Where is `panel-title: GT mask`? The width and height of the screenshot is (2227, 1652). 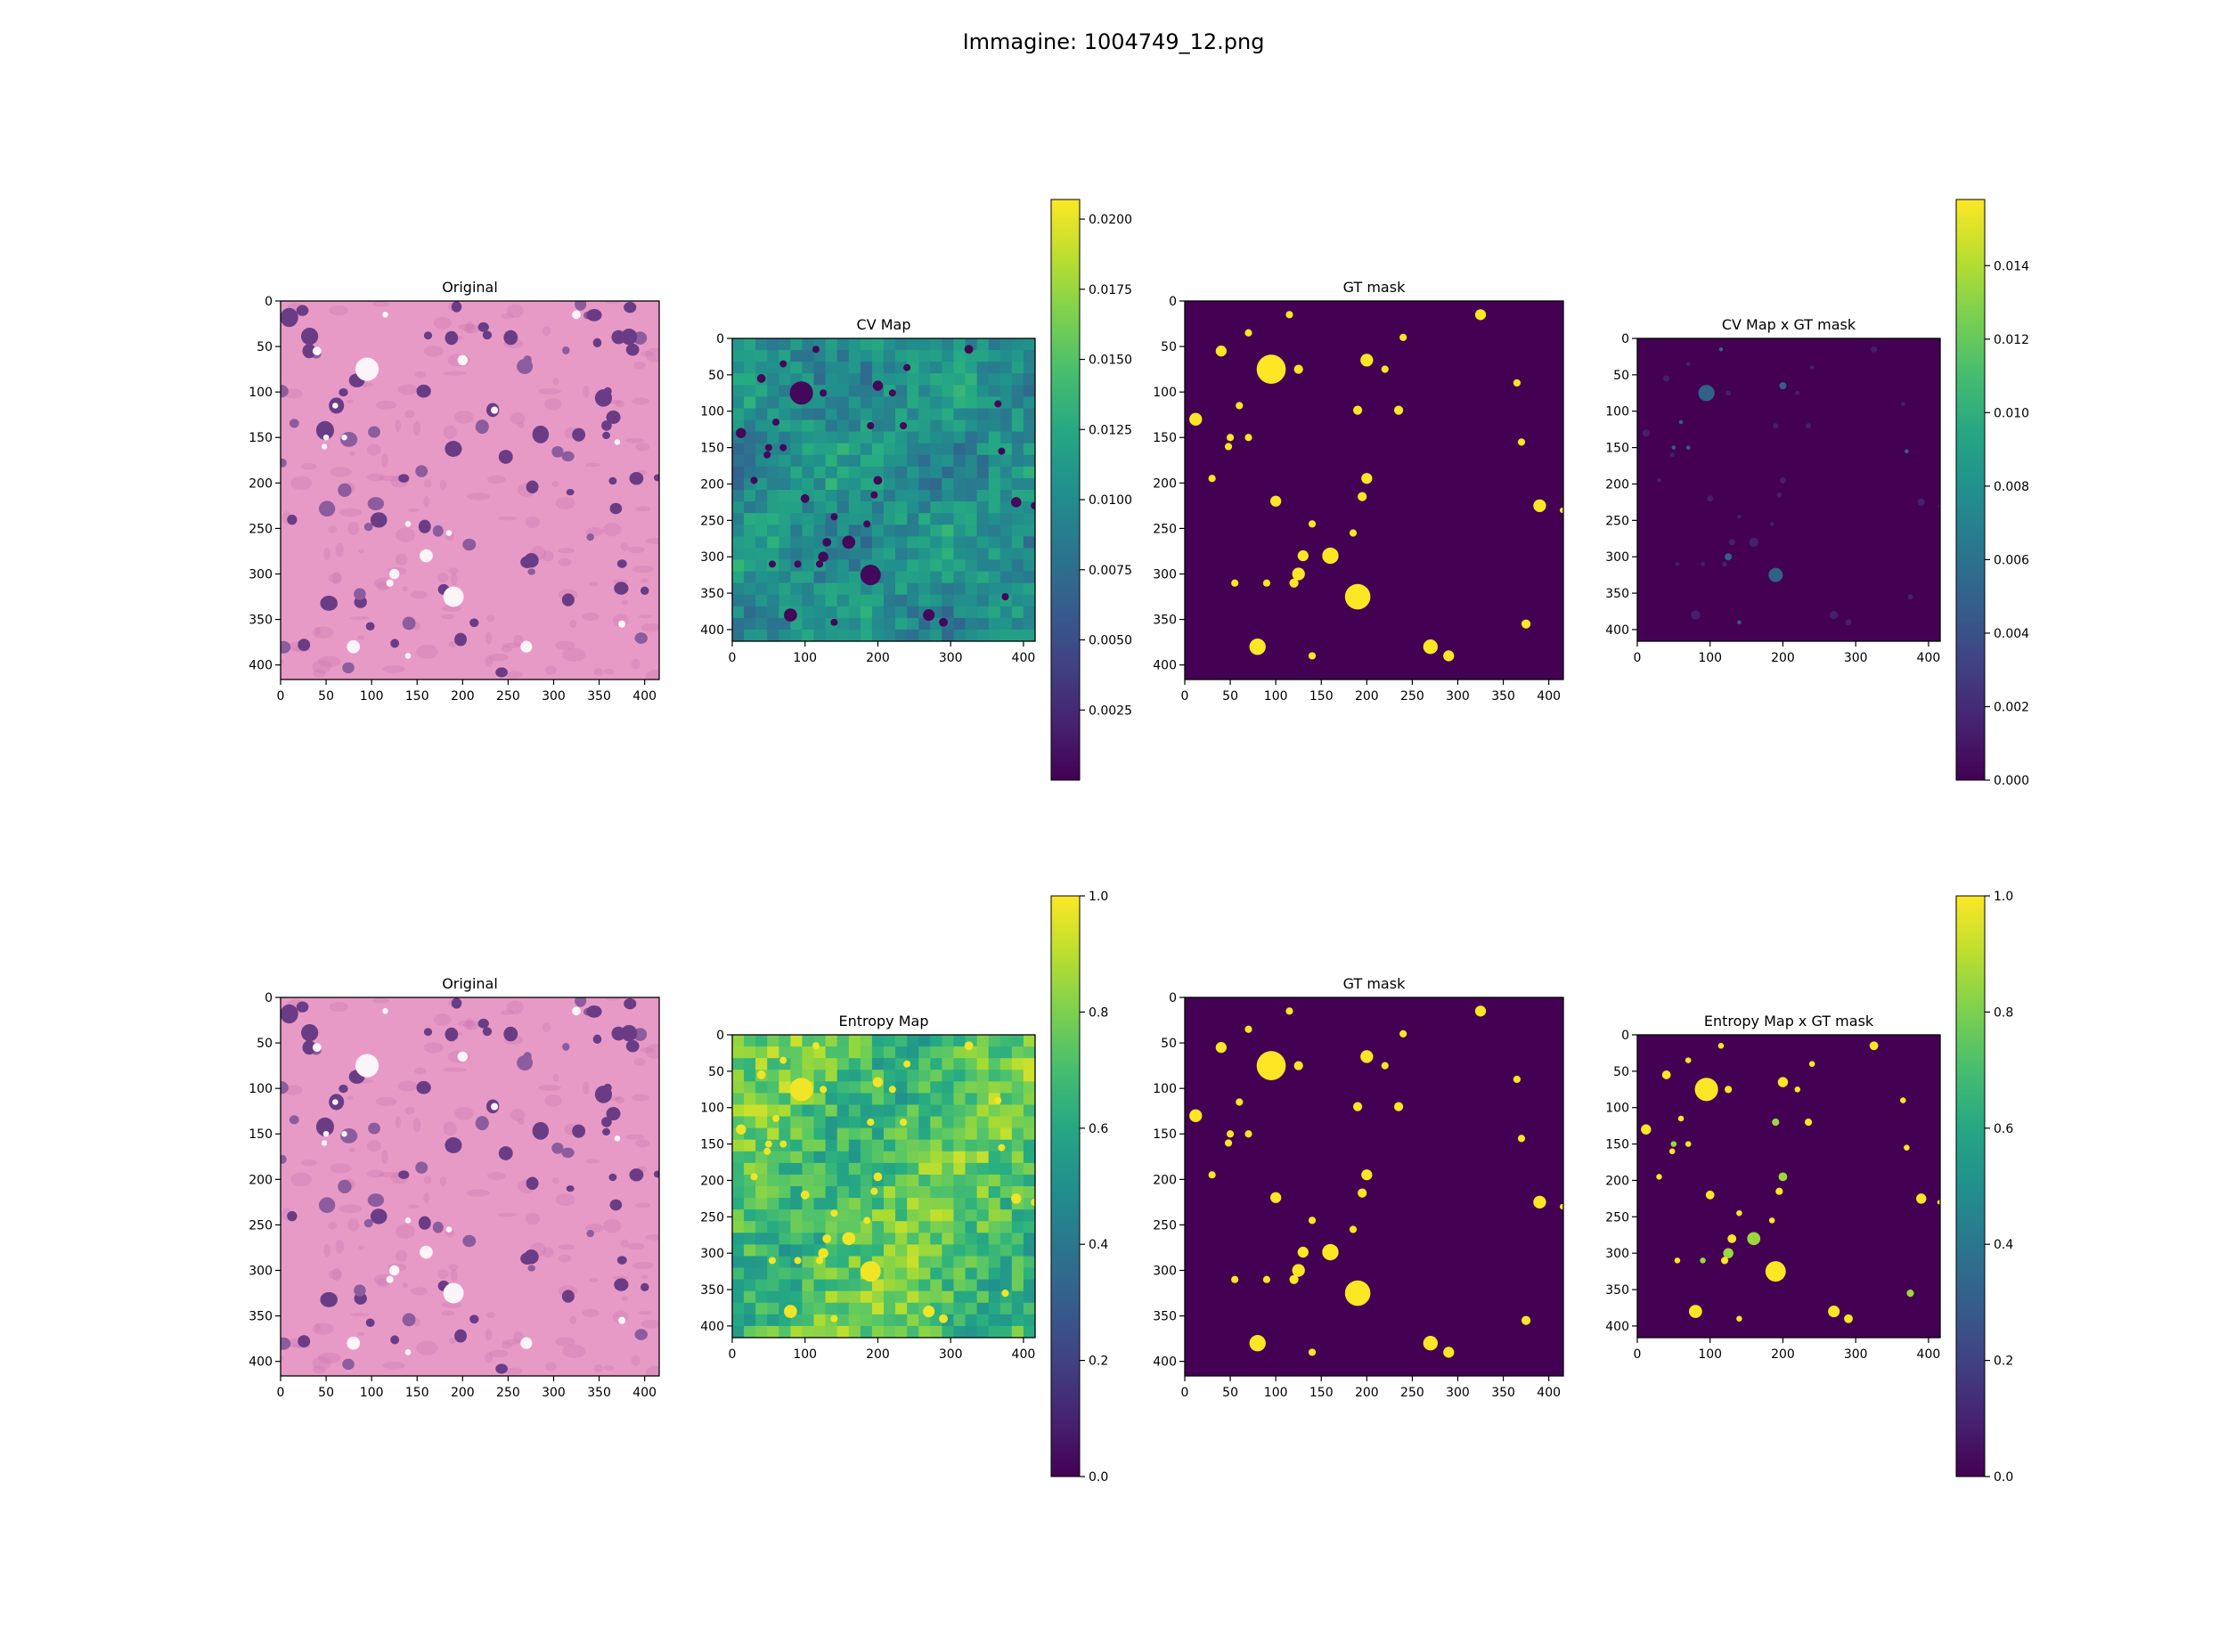
panel-title: GT mask is located at coordinates (1374, 287).